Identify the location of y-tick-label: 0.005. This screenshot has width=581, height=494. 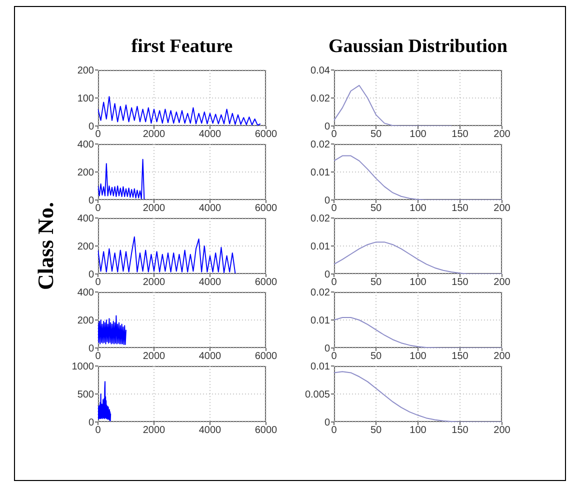
(317, 395).